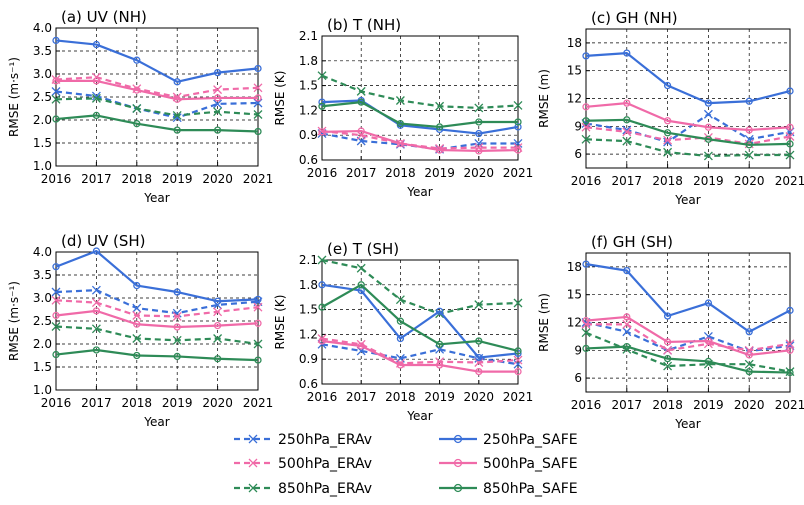 This screenshot has height=505, width=804. I want to click on legend-entry: 250hPa_ERAv, so click(303, 440).